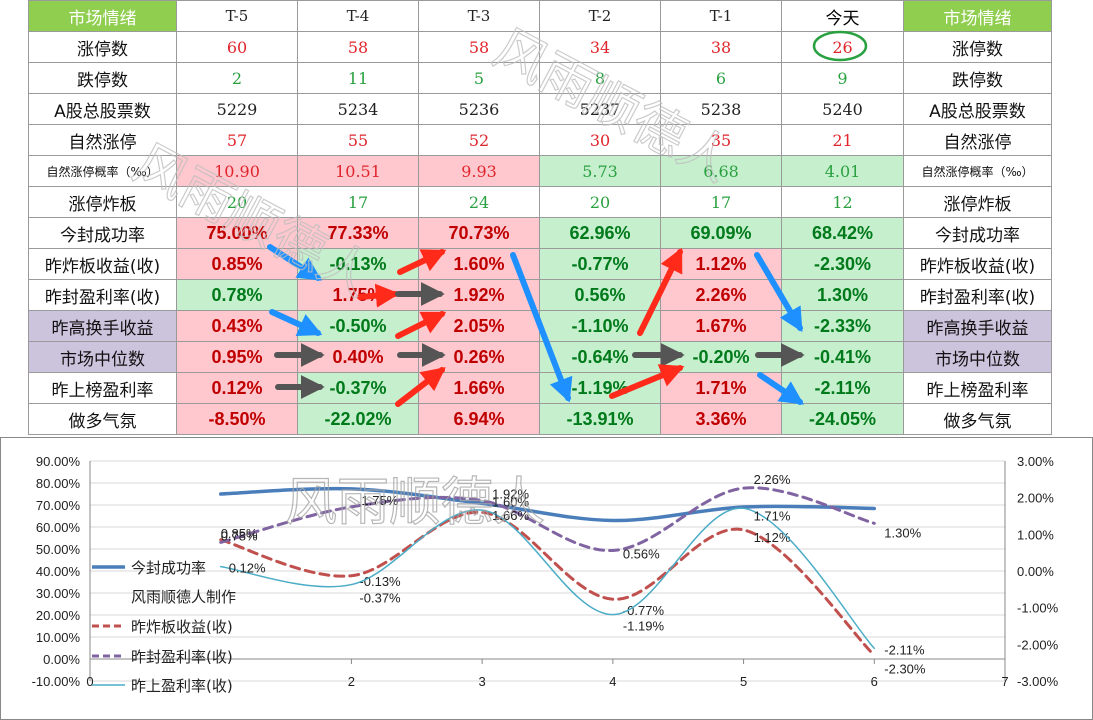  Describe the element at coordinates (358, 140) in the screenshot. I see `cell-value: 55` at that location.